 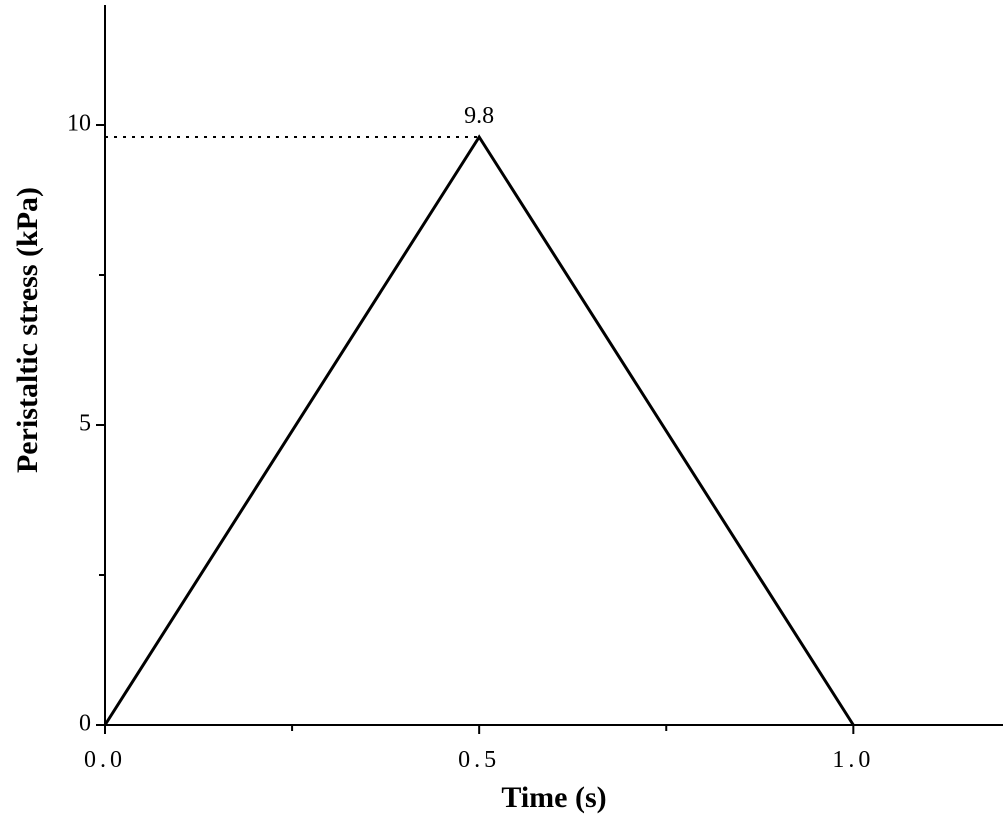 I want to click on x-tick-label: 1.0, so click(x=853, y=760).